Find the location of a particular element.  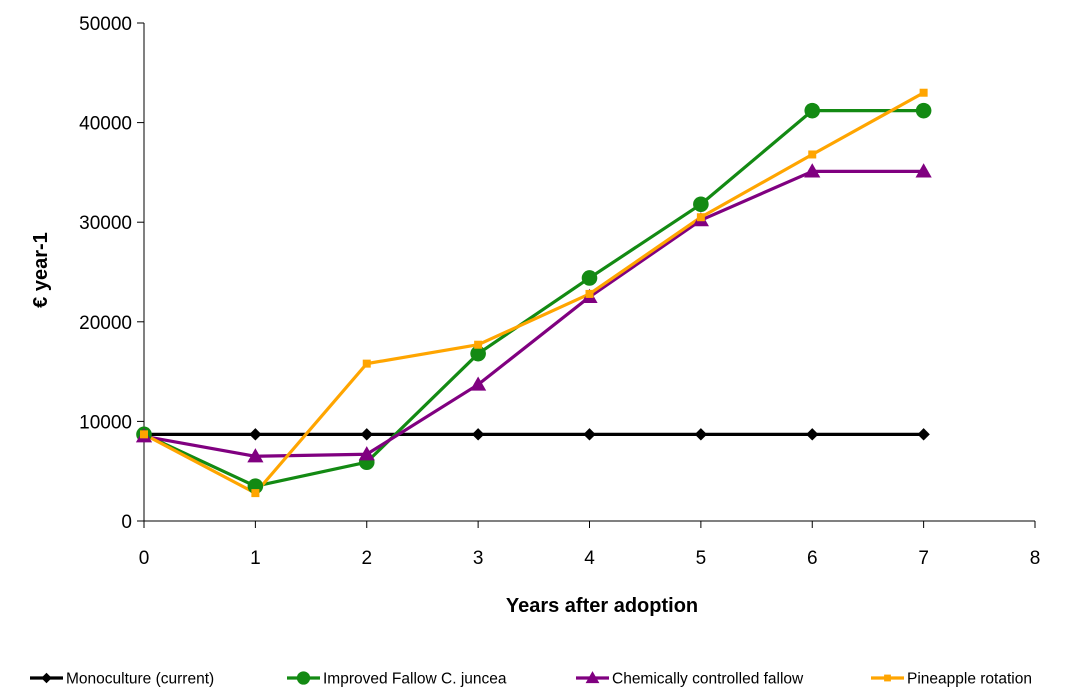

x-tick-label: 4 is located at coordinates (589, 558).